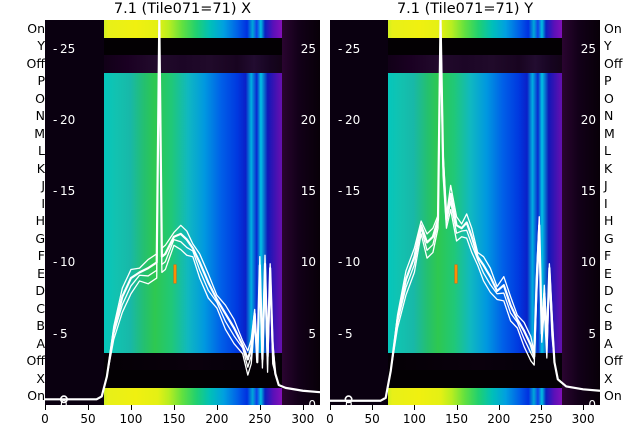 This screenshot has width=640, height=440. Describe the element at coordinates (609, 116) in the screenshot. I see `category-label-right-5: N` at that location.